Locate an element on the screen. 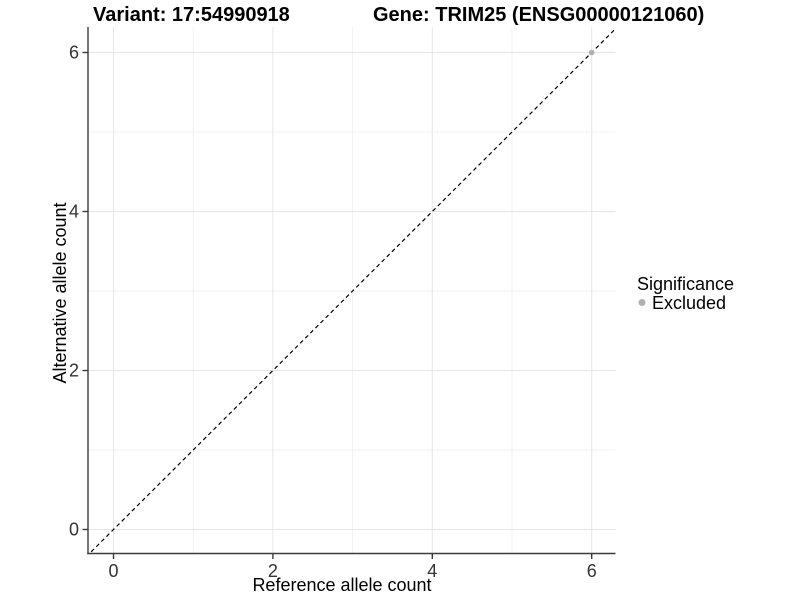 The height and width of the screenshot is (600, 800). gene-title: Gene: TRIM25 (ENSG00000121060) is located at coordinates (538, 15).